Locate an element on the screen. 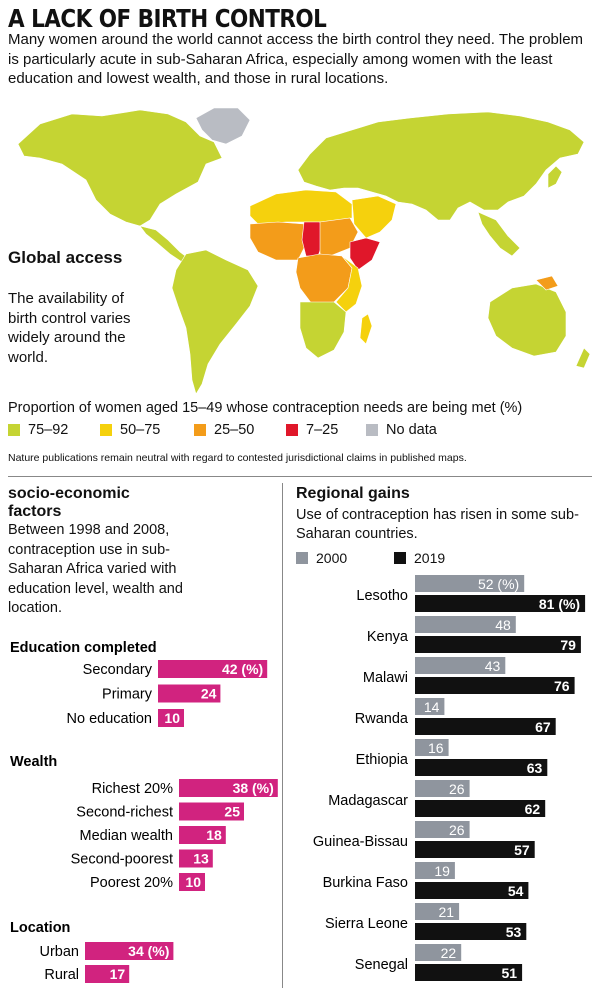 Image resolution: width=600 pixels, height=992 pixels. southern-africa is located at coordinates (323, 330).